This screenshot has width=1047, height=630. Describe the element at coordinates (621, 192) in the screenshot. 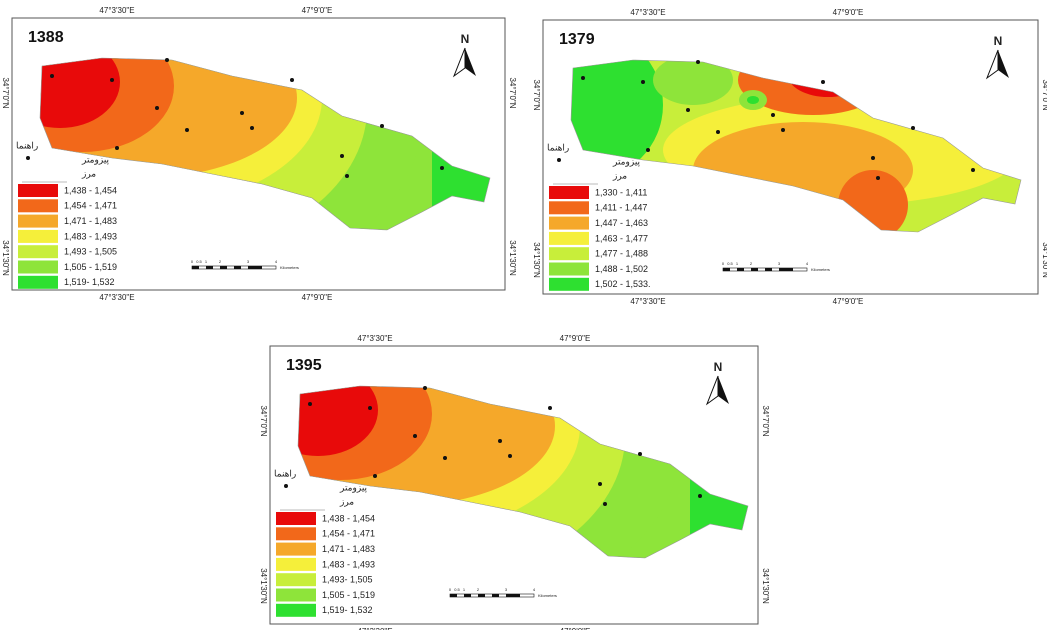

I see `legend-label: 1,330 - 1,411` at that location.